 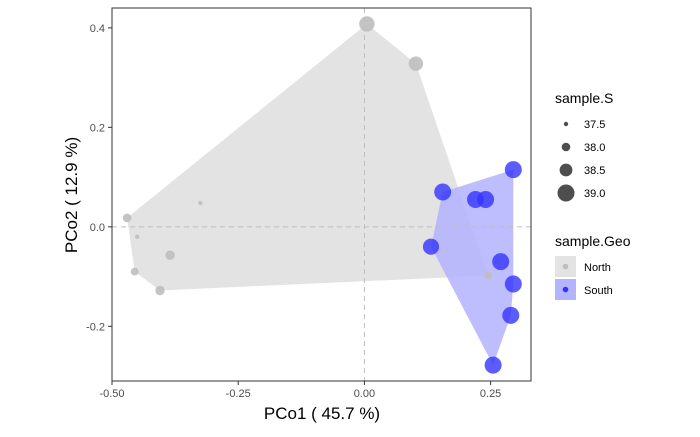 What do you see at coordinates (594, 125) in the screenshot?
I see `size-legend-label: 37.5` at bounding box center [594, 125].